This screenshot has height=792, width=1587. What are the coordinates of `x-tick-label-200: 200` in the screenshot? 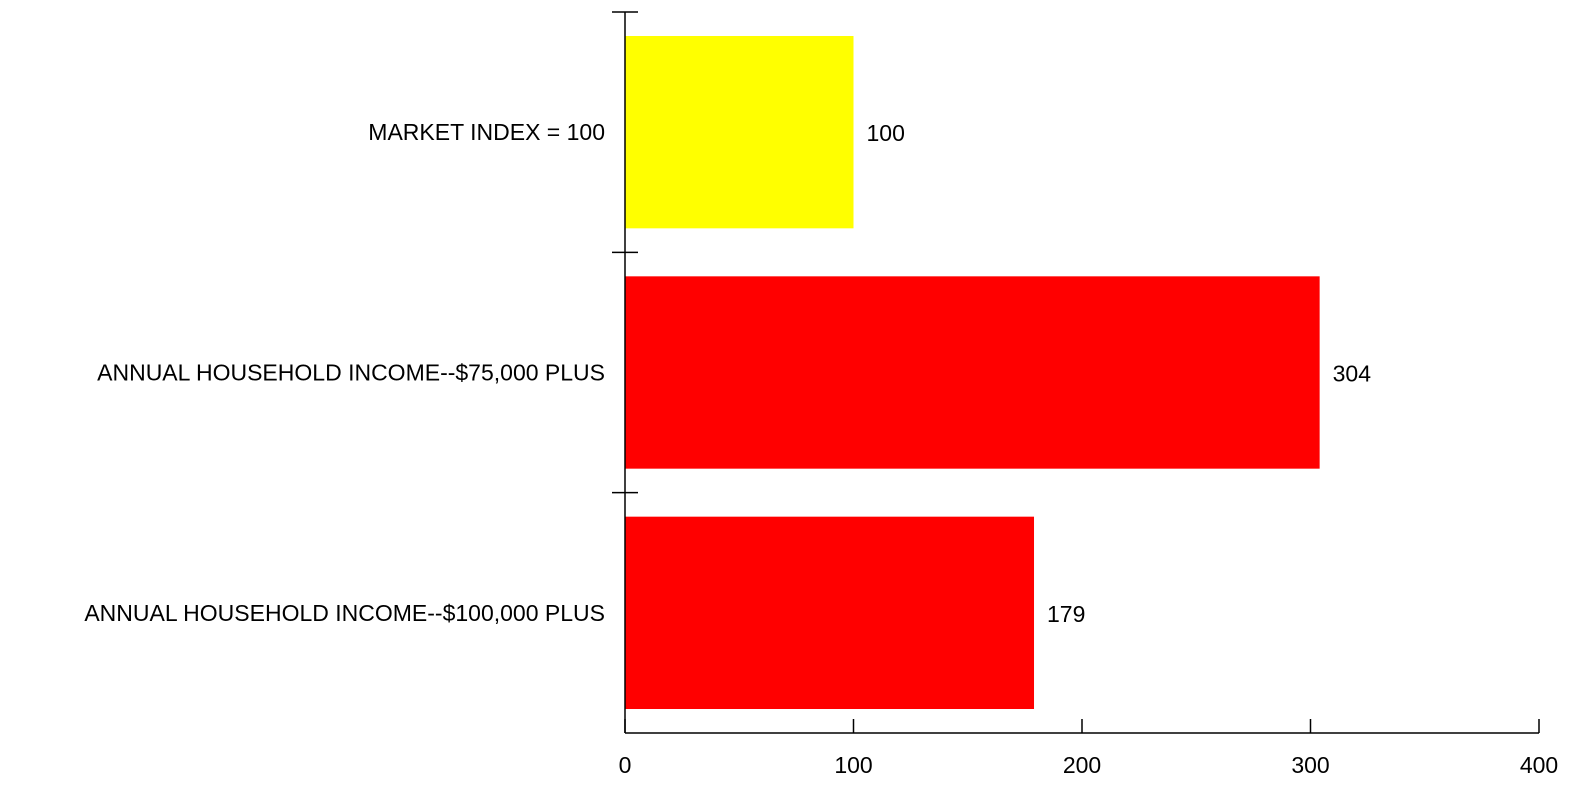 It's located at (1082, 765).